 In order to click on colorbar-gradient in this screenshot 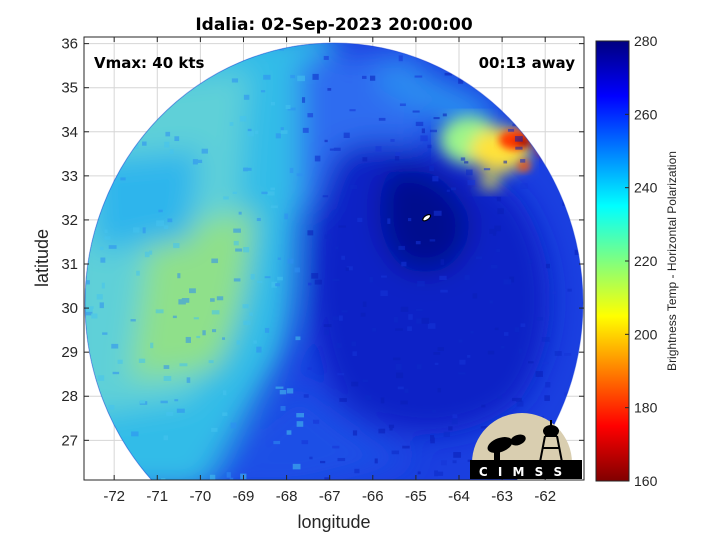, I will do `click(612, 261)`.